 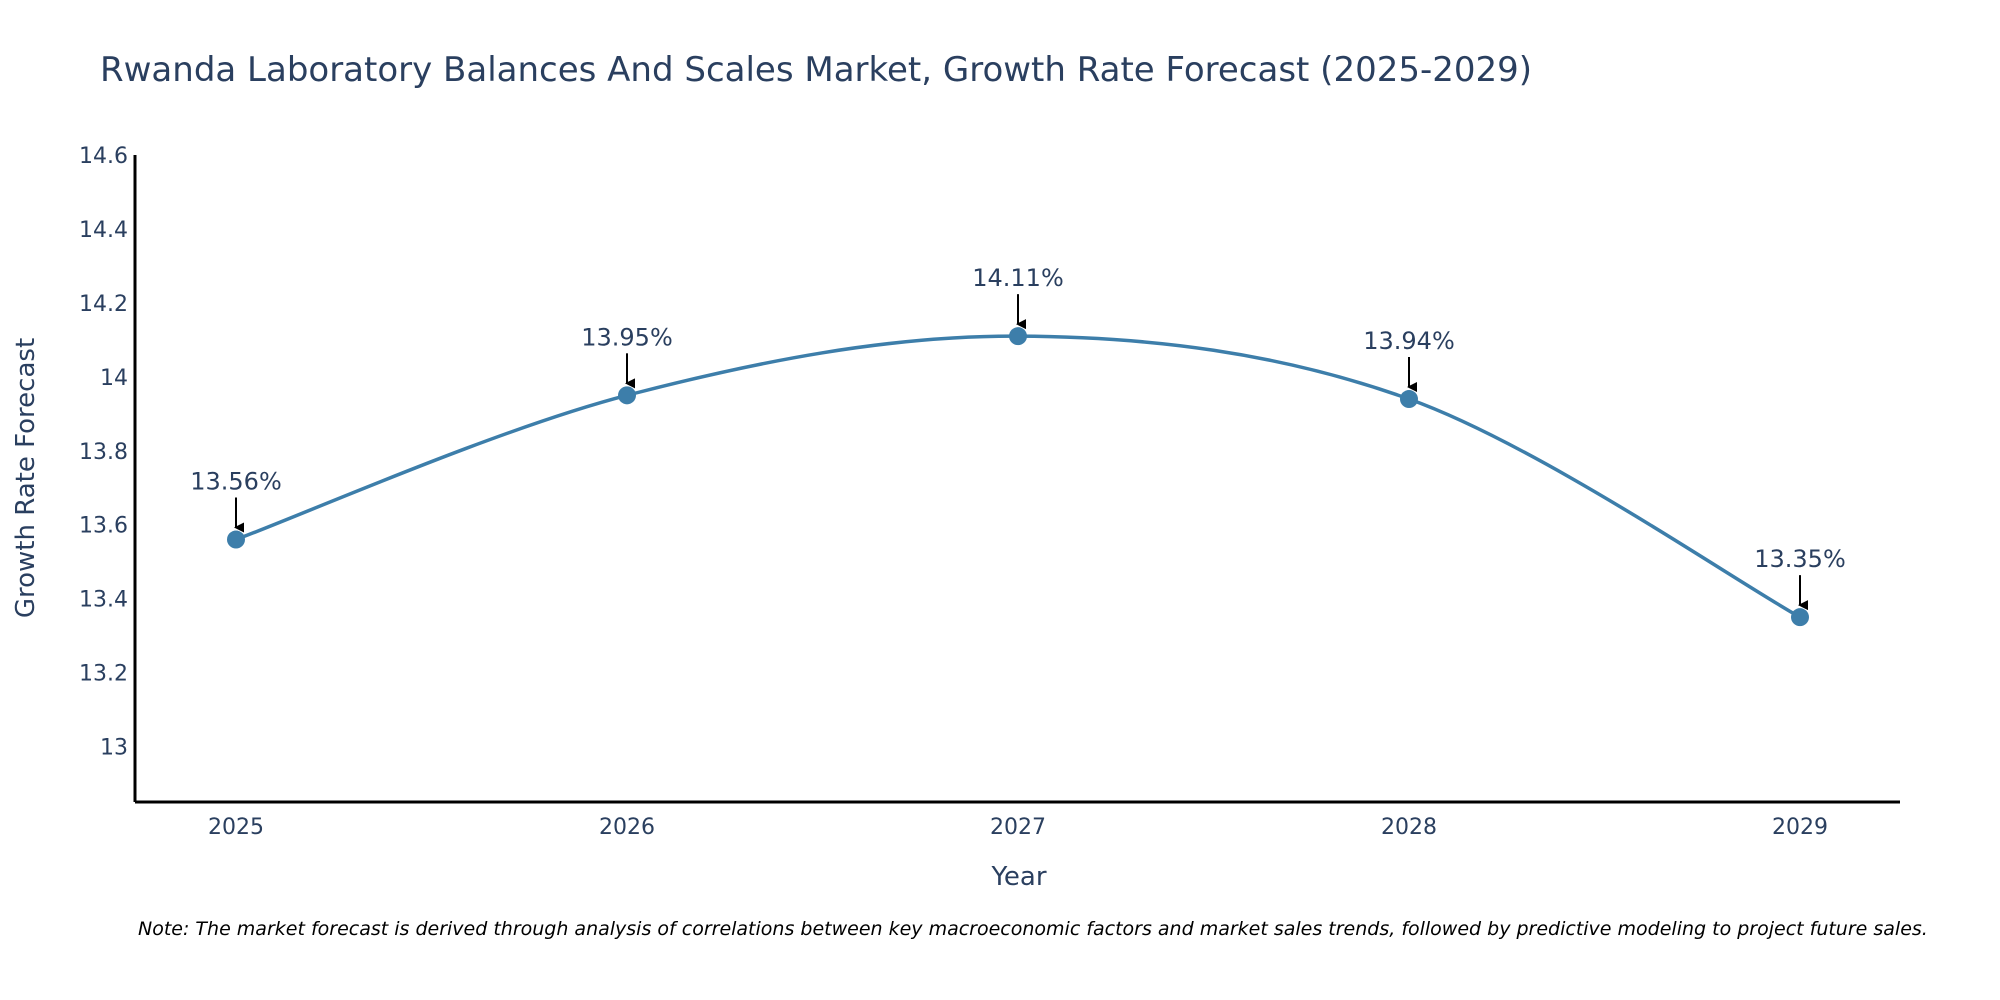 What do you see at coordinates (103, 600) in the screenshot?
I see `y-tick-label: 13.4` at bounding box center [103, 600].